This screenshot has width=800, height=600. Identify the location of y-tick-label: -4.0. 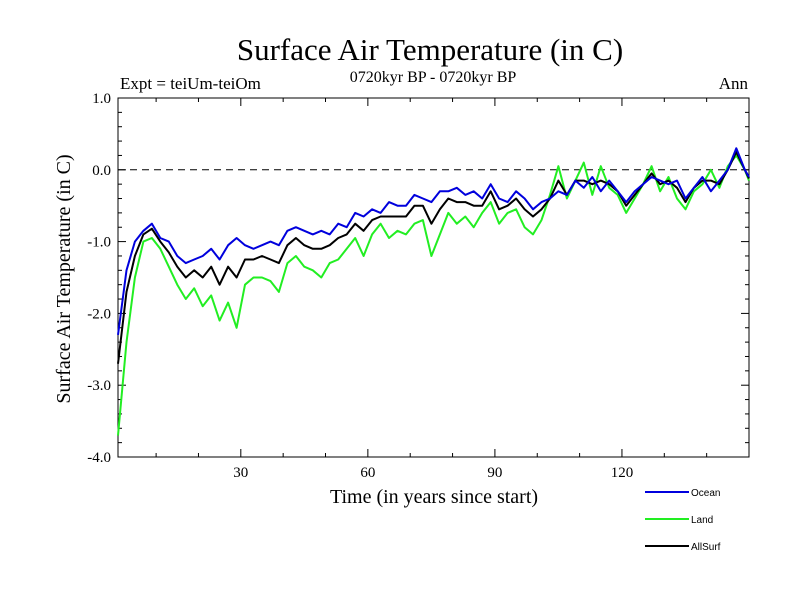
(99, 458).